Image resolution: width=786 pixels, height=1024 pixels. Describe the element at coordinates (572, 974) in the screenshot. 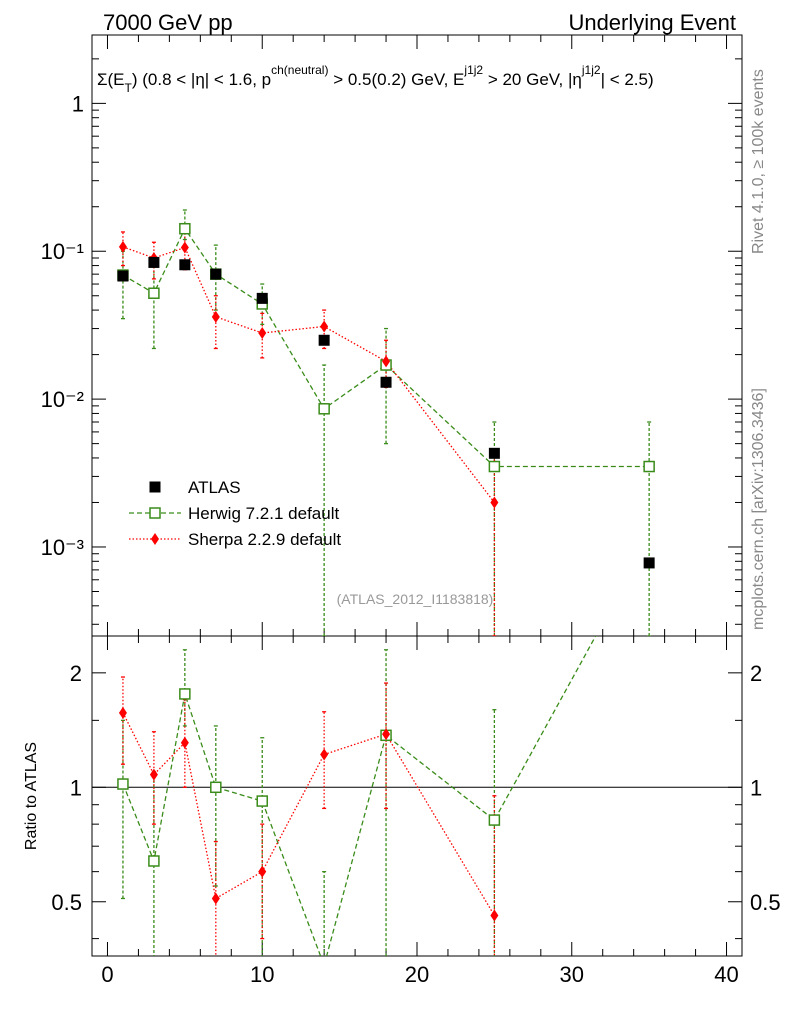

I see `ratio-xtick-label: 30` at that location.